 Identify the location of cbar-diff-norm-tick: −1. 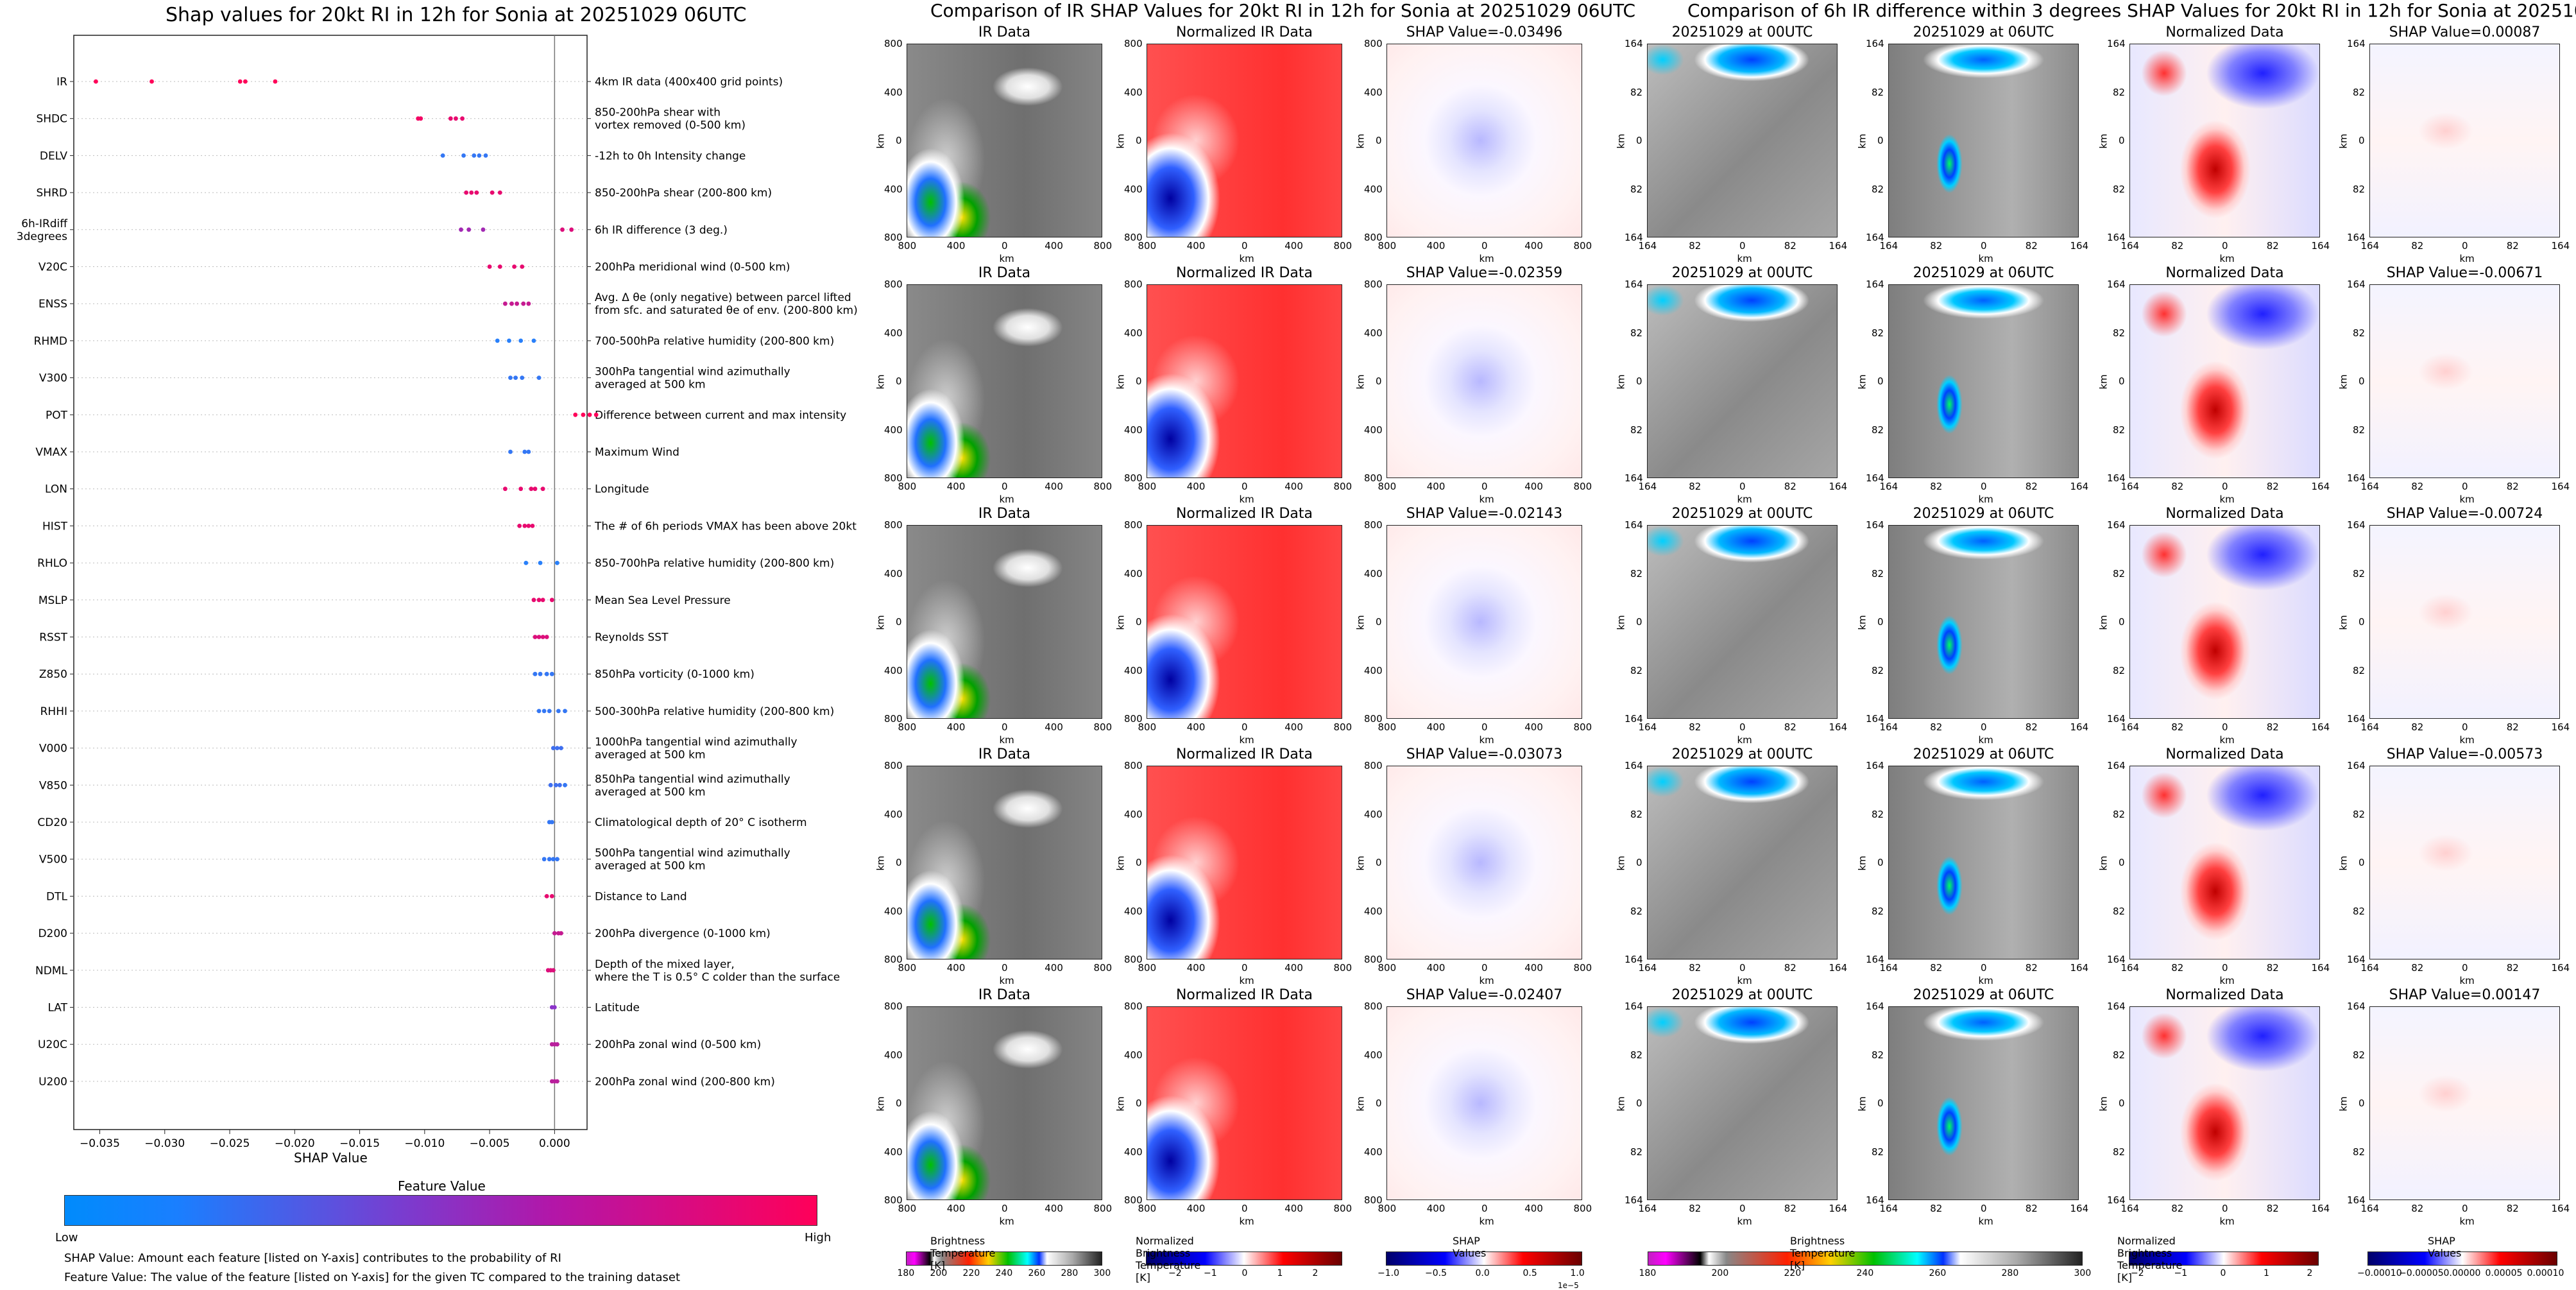
(2181, 1273).